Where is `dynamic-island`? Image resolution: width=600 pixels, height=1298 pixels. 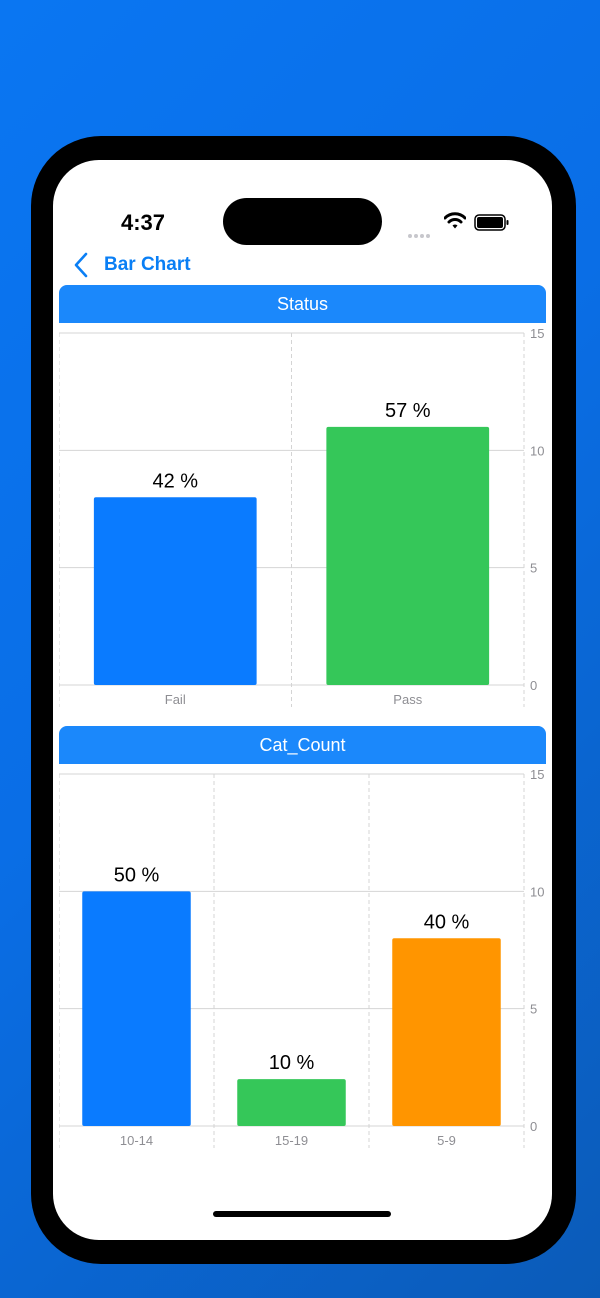 dynamic-island is located at coordinates (302, 221).